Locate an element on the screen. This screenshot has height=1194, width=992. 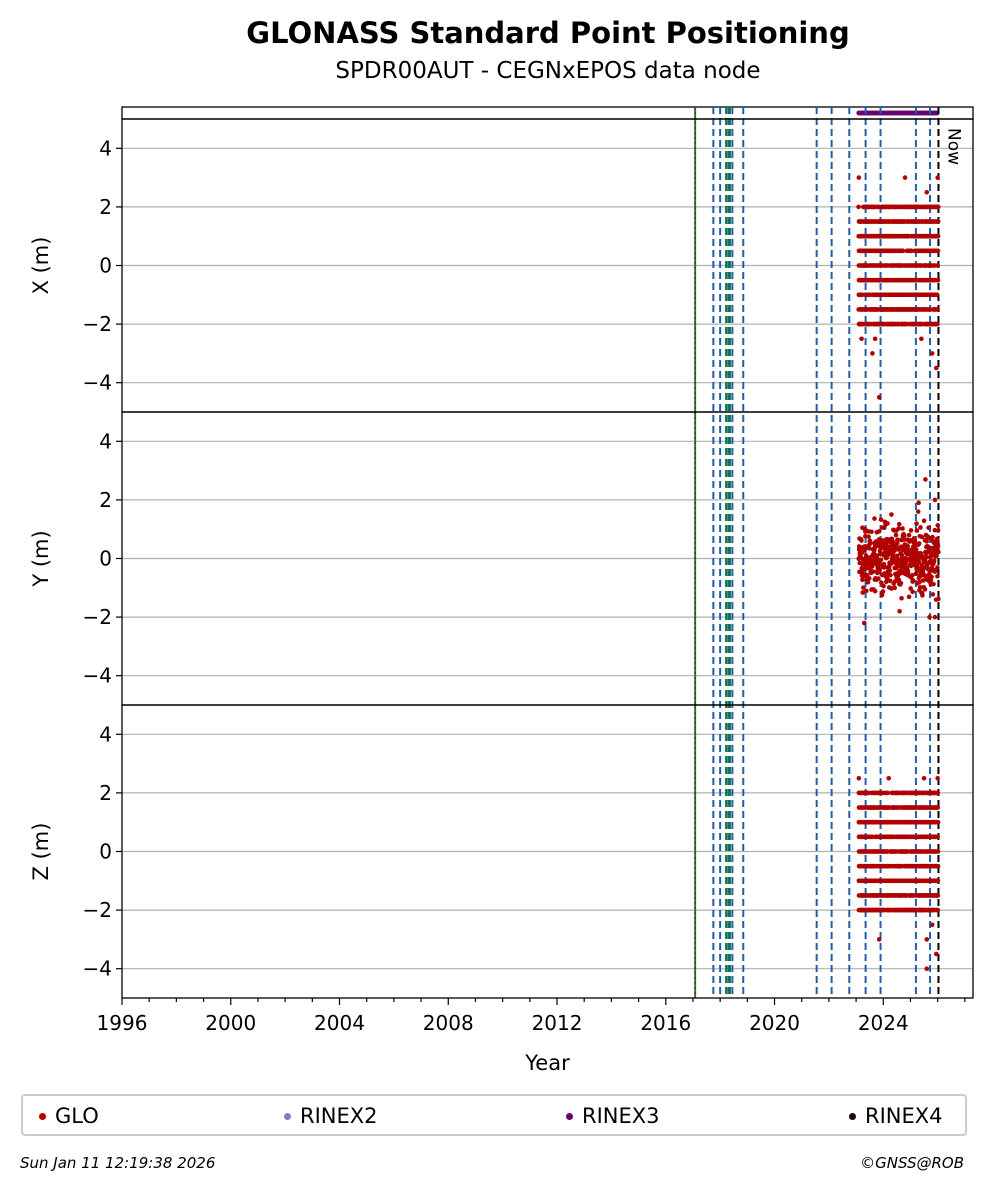
x-tick-label: 2000 is located at coordinates (230, 1023).